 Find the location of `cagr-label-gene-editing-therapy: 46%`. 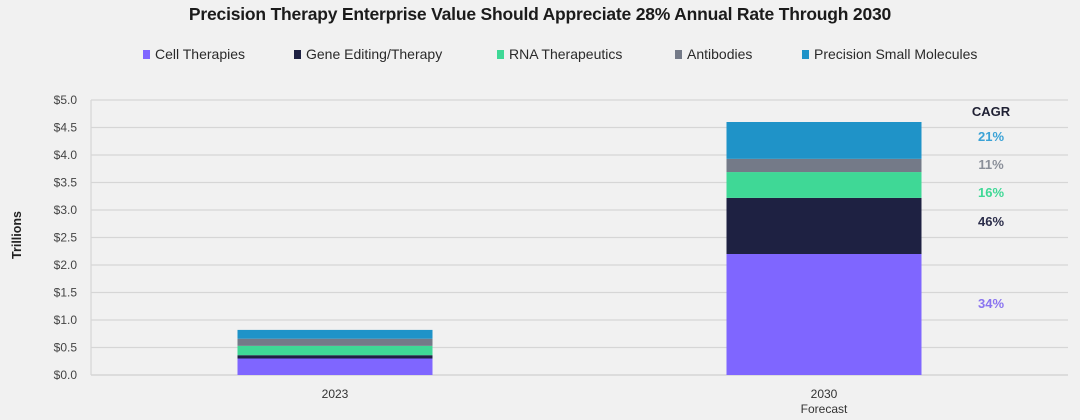

cagr-label-gene-editing-therapy: 46% is located at coordinates (991, 221).